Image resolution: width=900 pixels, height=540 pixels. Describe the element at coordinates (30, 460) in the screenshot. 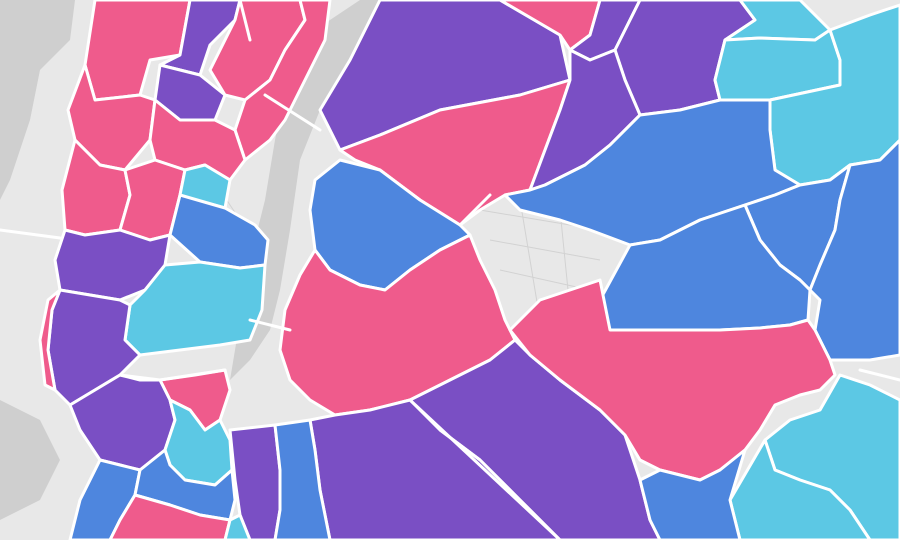

I see `bay-water` at that location.